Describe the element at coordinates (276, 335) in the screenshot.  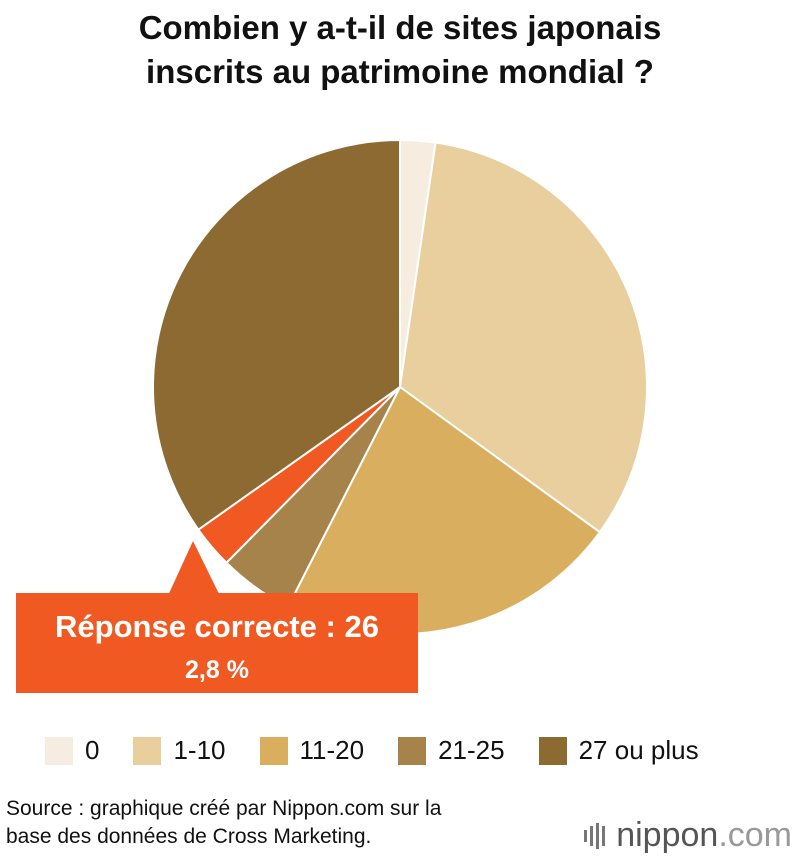
I see `pie-slice-27-ou-plus` at that location.